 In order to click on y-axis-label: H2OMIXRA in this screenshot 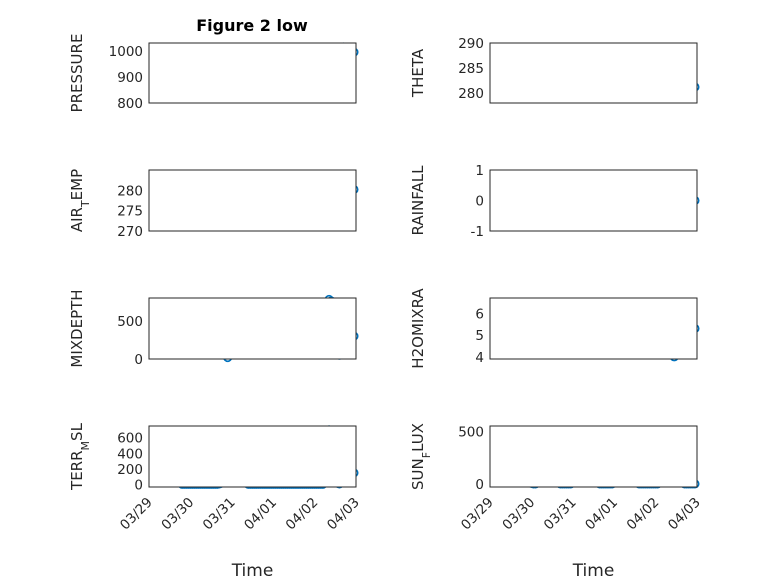, I will do `click(418, 328)`.